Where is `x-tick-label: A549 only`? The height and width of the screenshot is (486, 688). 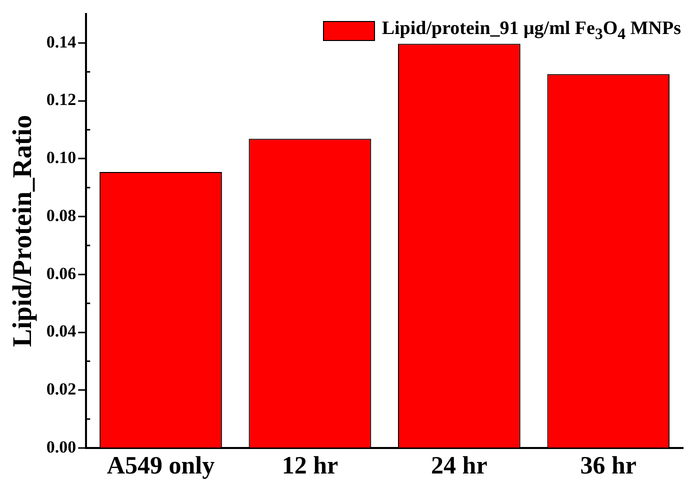 x-tick-label: A549 only is located at coordinates (161, 466).